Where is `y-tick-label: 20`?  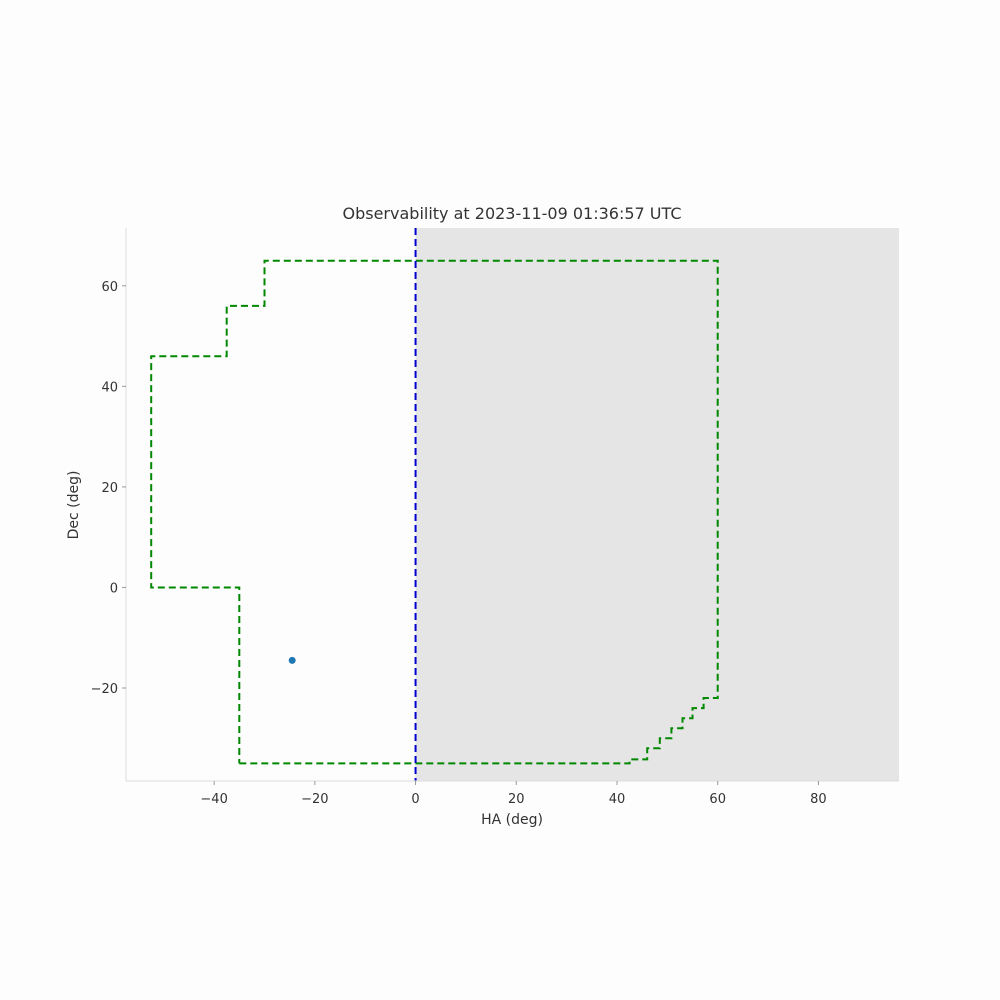
y-tick-label: 20 is located at coordinates (109, 488).